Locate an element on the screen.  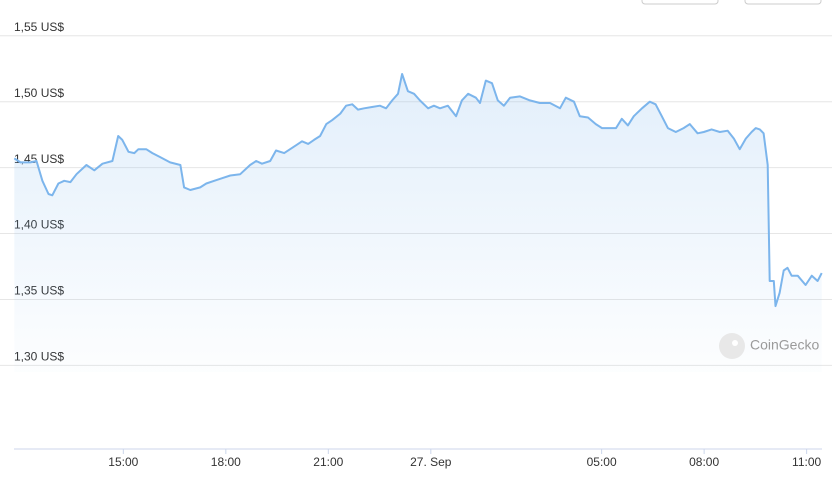
x-tick-label: 15:00 is located at coordinates (123, 462).